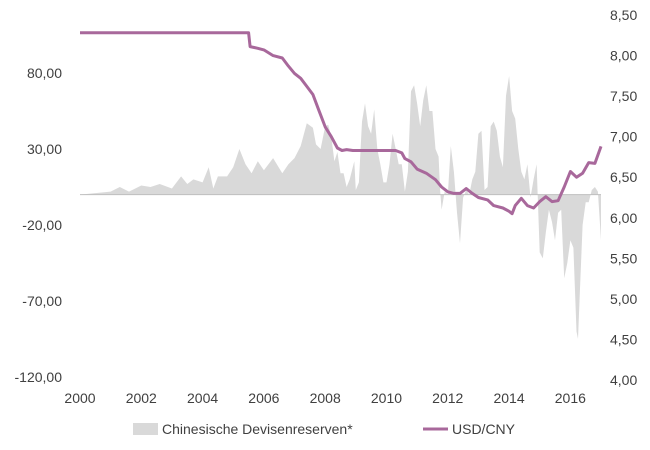  Describe the element at coordinates (623, 197) in the screenshot. I see `y-right-axis-ticks: 8,50 8,00 7,50 7,00 6,50 6,00 5,50 5,00 4,50 4,00` at that location.